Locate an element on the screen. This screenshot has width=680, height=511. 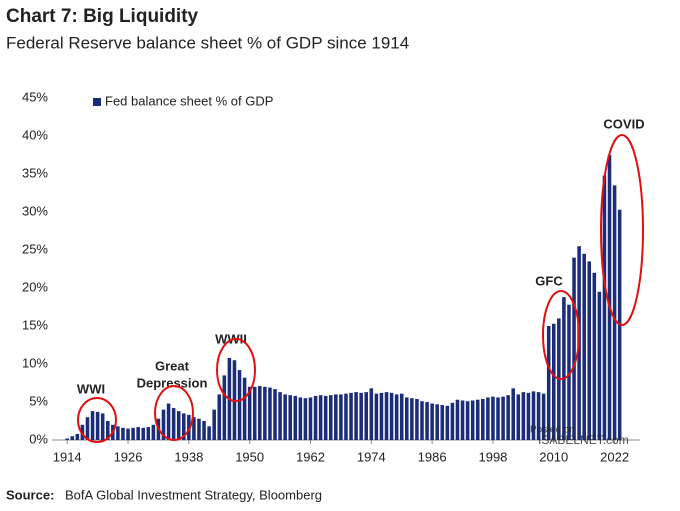
x-tick-label: 1986 is located at coordinates (432, 456).